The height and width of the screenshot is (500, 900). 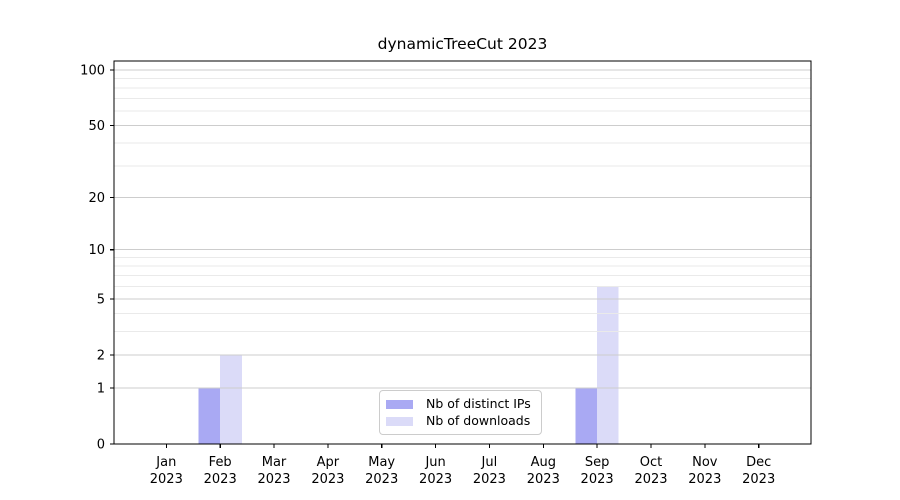 What do you see at coordinates (478, 404) in the screenshot?
I see `legend-label-distinct-ips: Nb of distinct IPs` at bounding box center [478, 404].